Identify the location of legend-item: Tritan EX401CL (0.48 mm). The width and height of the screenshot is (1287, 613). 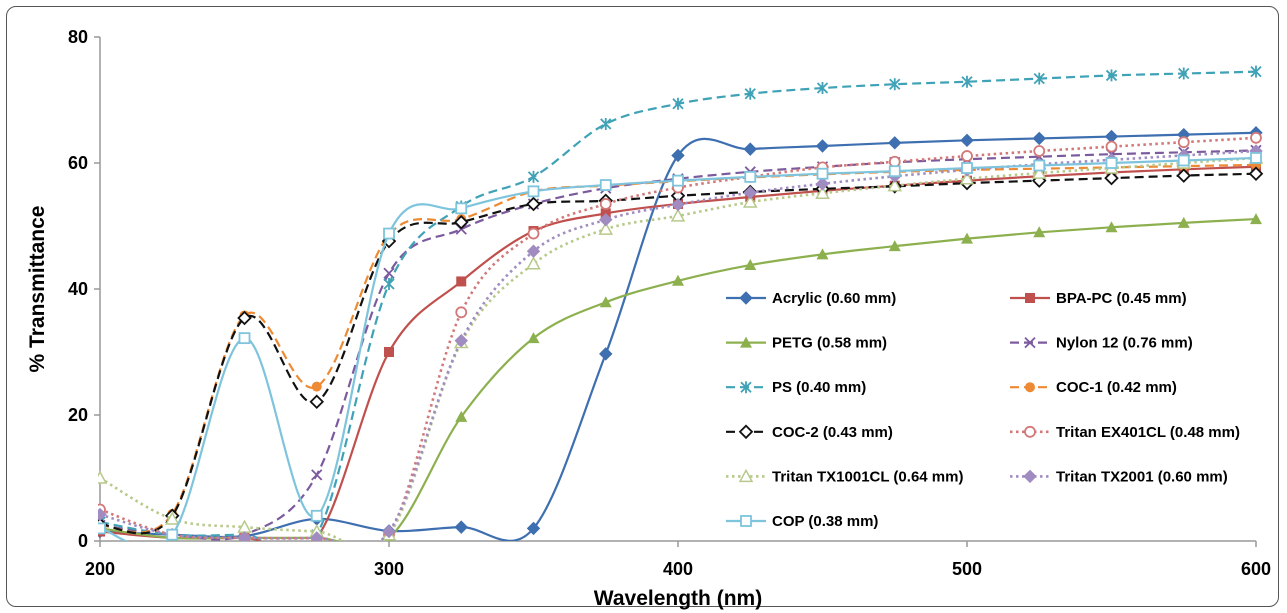
(1125, 432).